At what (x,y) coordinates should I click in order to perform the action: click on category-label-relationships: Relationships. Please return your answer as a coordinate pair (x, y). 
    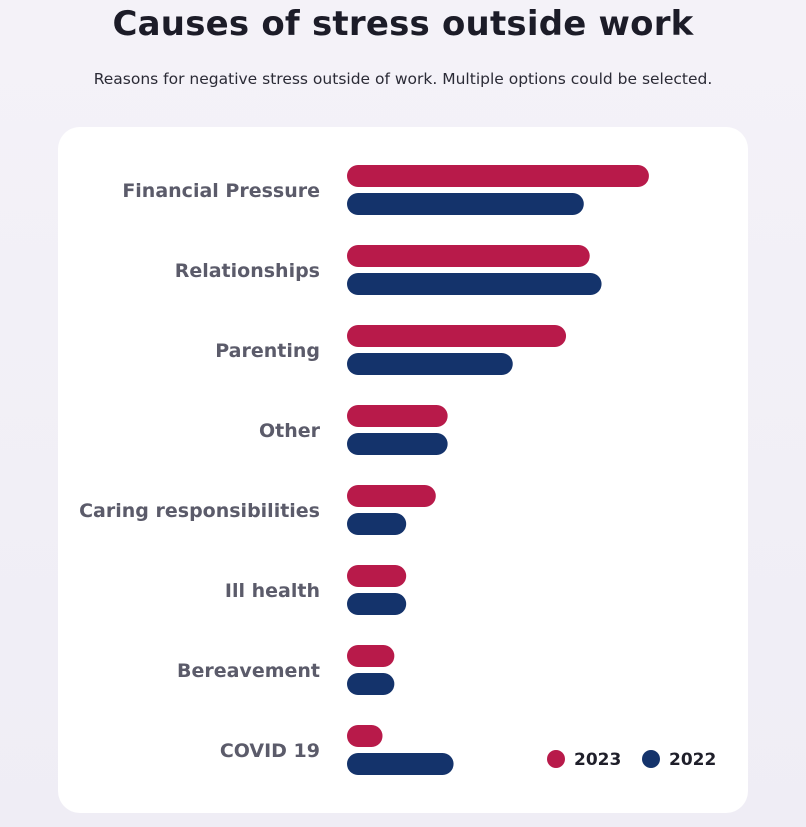
    Looking at the image, I should click on (247, 271).